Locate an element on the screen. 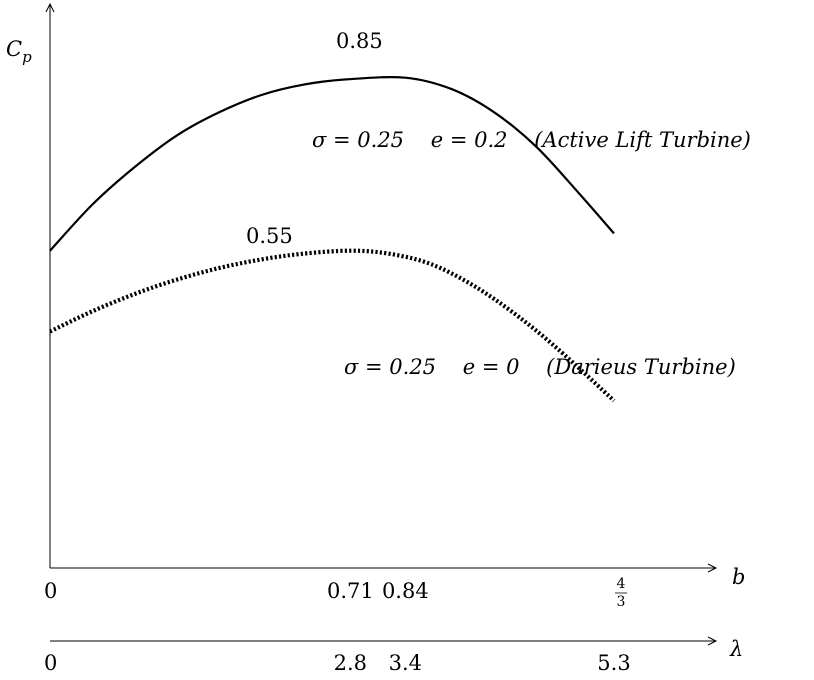  annotation-darieus: σ = 0.25 e = 0 (Darieus Turbine) is located at coordinates (540, 367).